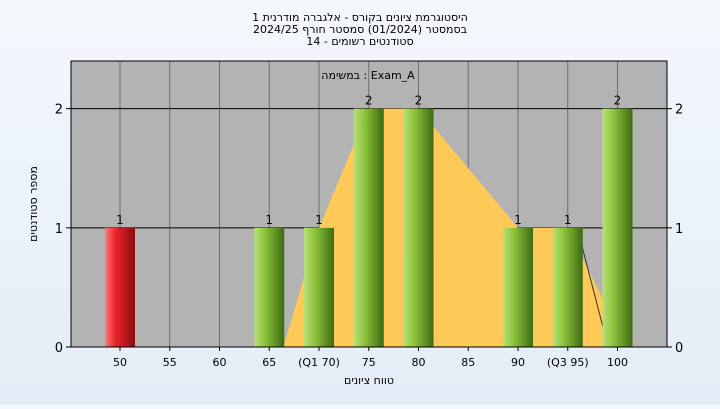  What do you see at coordinates (419, 362) in the screenshot?
I see `x-tick-label: 80` at bounding box center [419, 362].